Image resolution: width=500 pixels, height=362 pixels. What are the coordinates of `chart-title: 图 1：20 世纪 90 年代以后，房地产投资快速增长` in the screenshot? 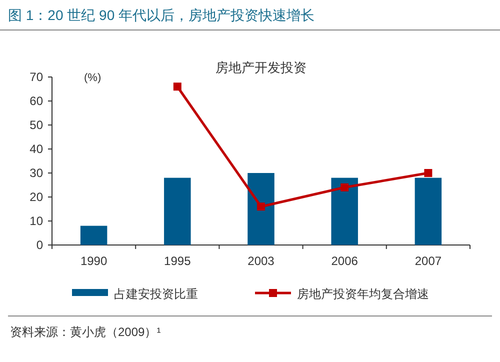 It's located at (161, 15).